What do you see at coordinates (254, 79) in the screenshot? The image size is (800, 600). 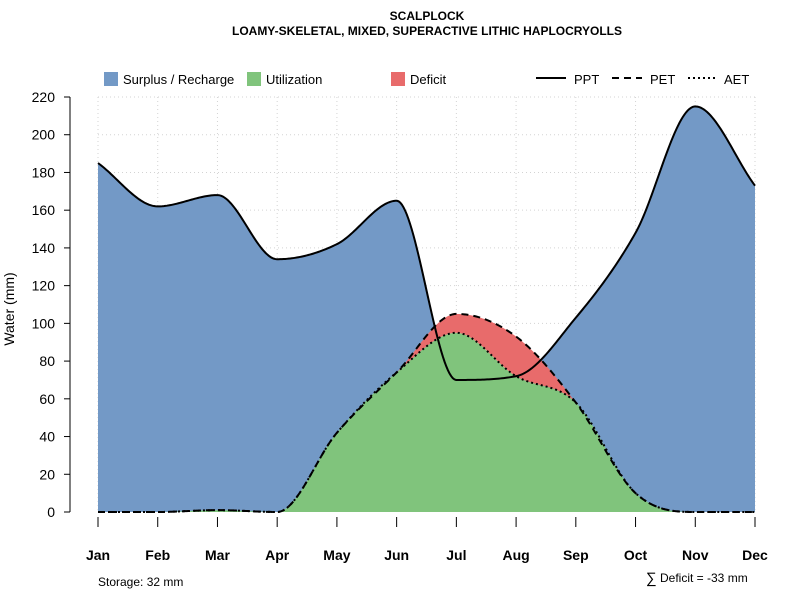 I see `legend-swatch-utilization` at bounding box center [254, 79].